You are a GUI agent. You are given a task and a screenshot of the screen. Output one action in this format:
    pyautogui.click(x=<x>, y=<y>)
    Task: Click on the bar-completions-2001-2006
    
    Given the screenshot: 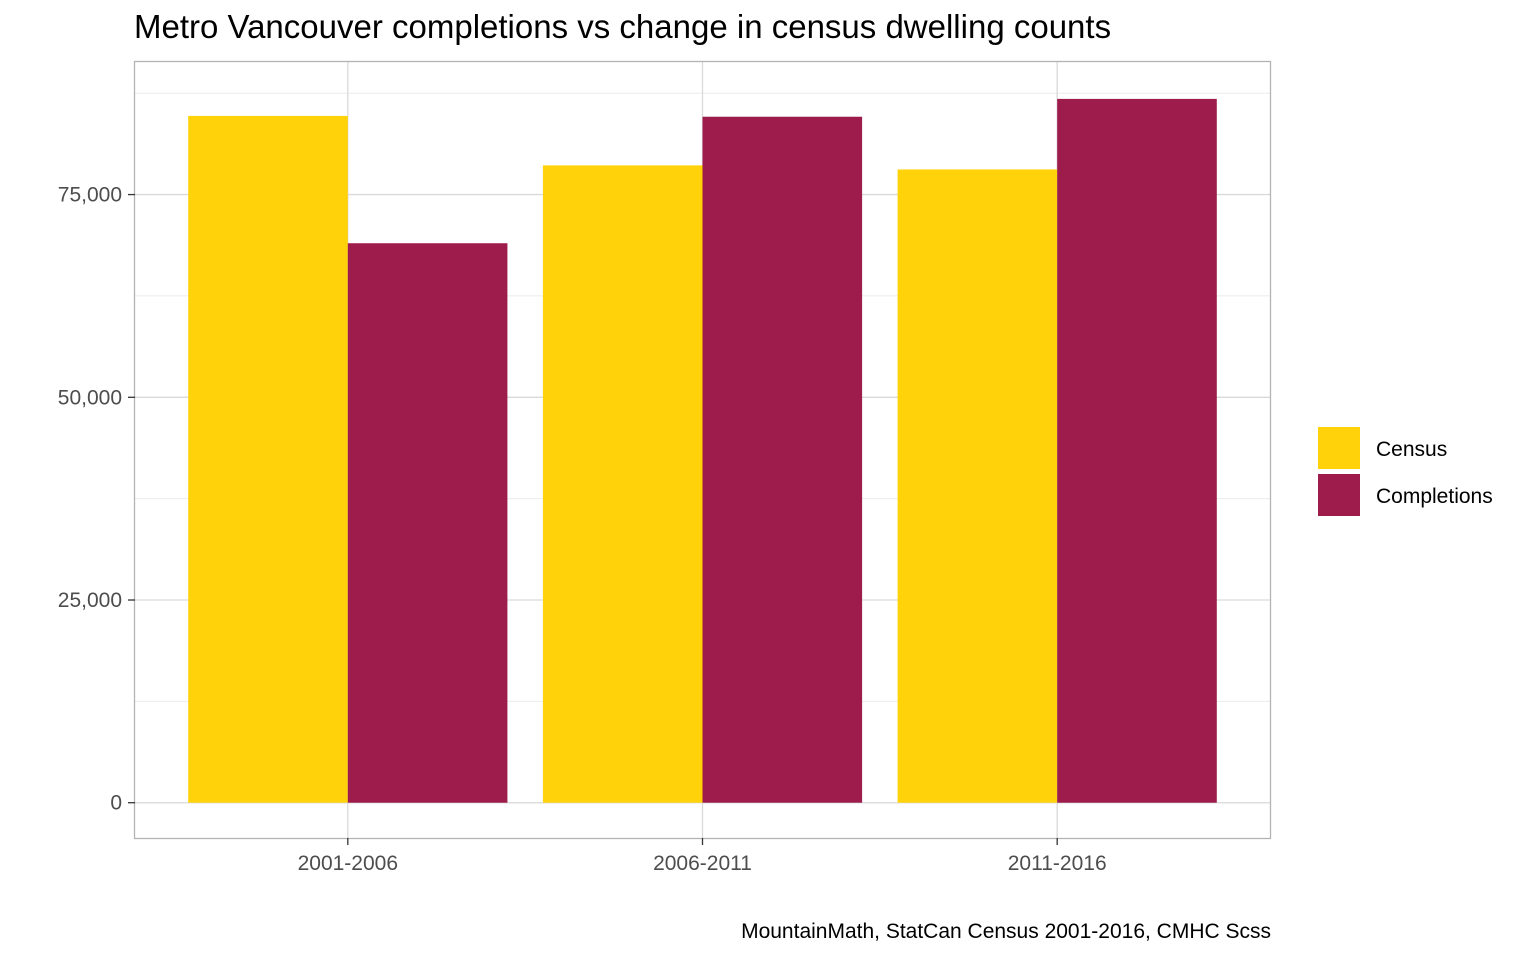 What is the action you would take?
    pyautogui.click(x=427, y=523)
    